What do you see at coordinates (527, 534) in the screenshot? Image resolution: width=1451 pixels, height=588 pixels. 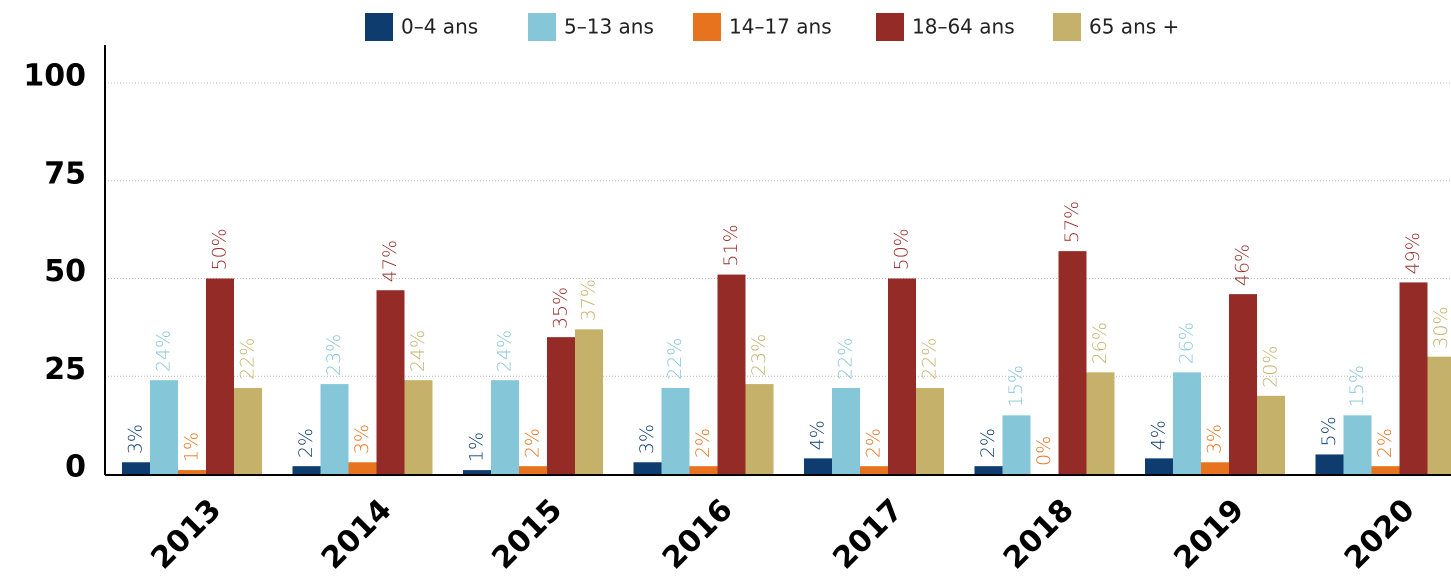 I see `x-tick-label: 2015` at bounding box center [527, 534].